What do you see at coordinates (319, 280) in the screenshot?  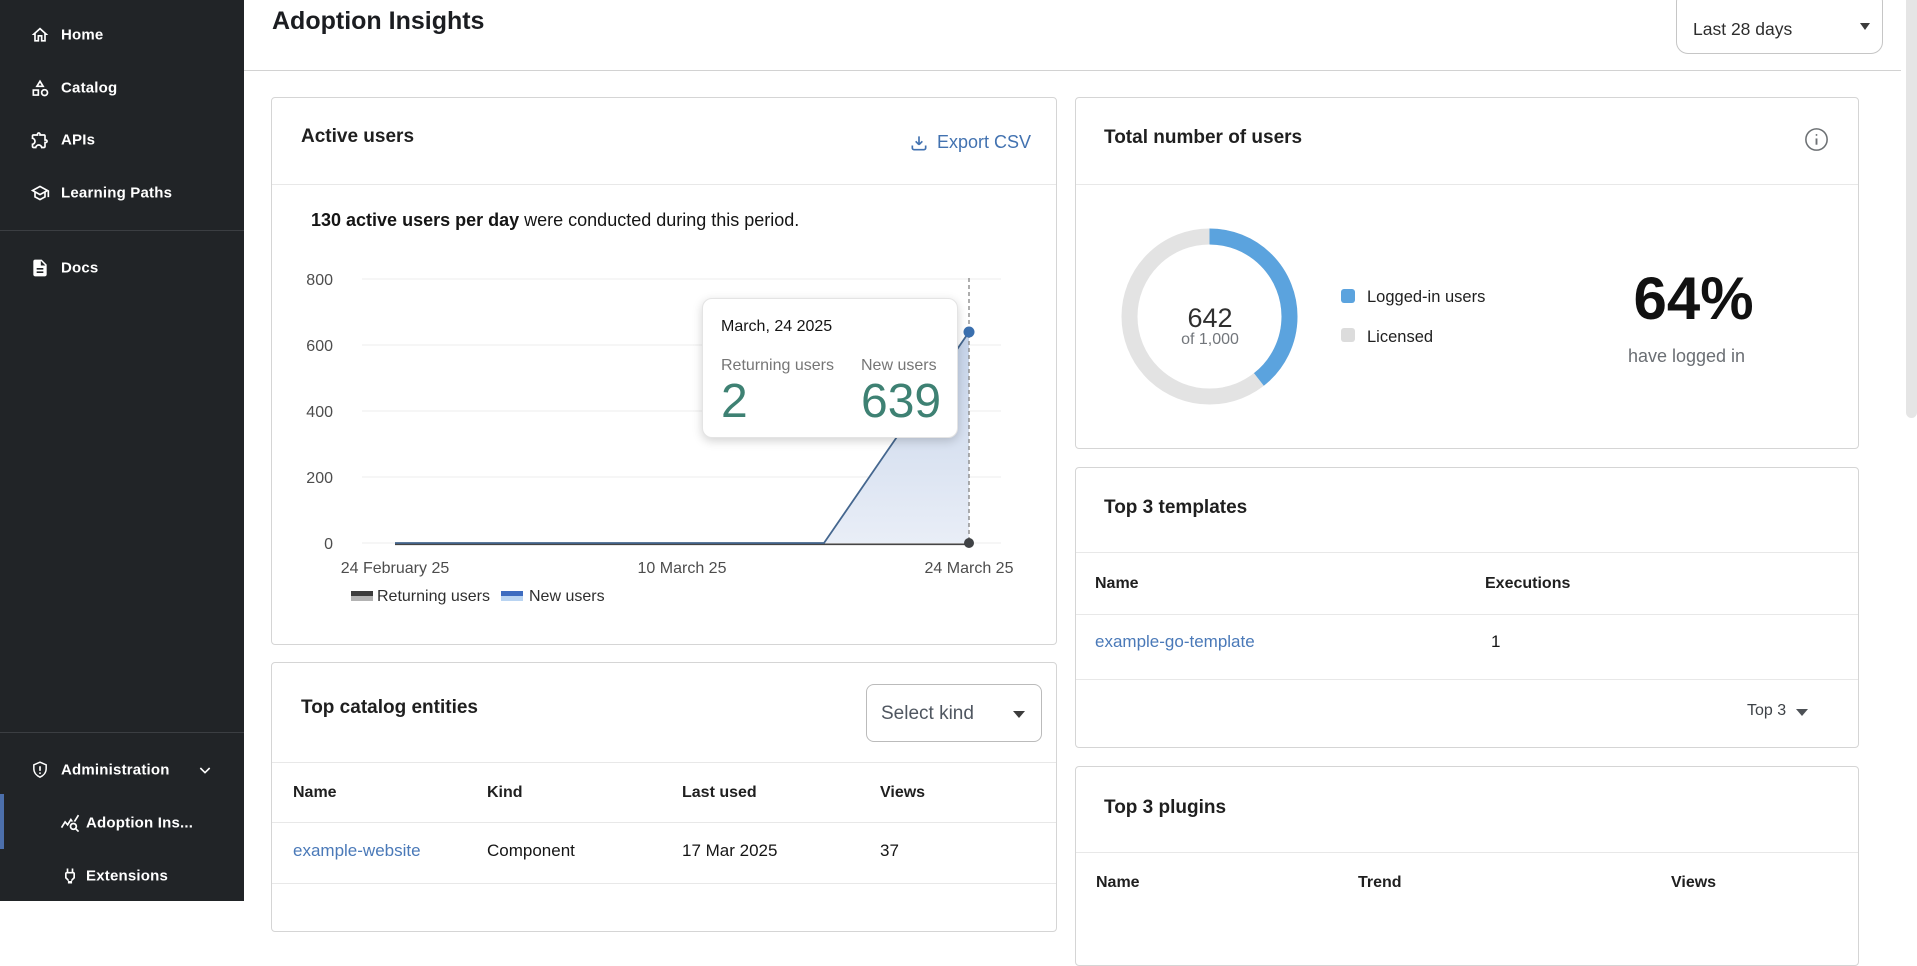 I see `svg-text: 800` at bounding box center [319, 280].